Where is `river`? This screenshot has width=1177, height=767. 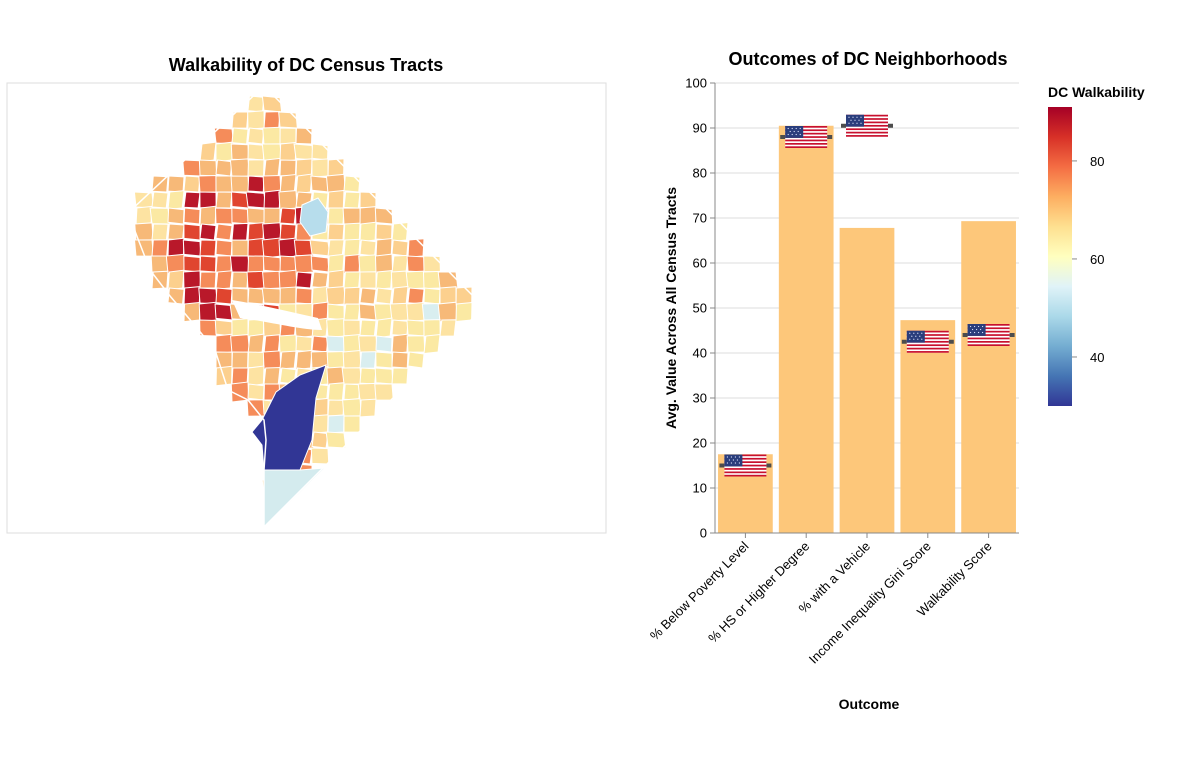 river is located at coordinates (277, 315).